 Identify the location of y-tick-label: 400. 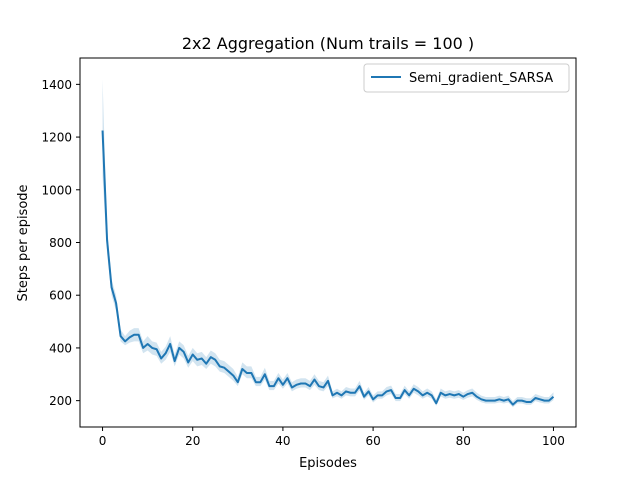
(60, 348).